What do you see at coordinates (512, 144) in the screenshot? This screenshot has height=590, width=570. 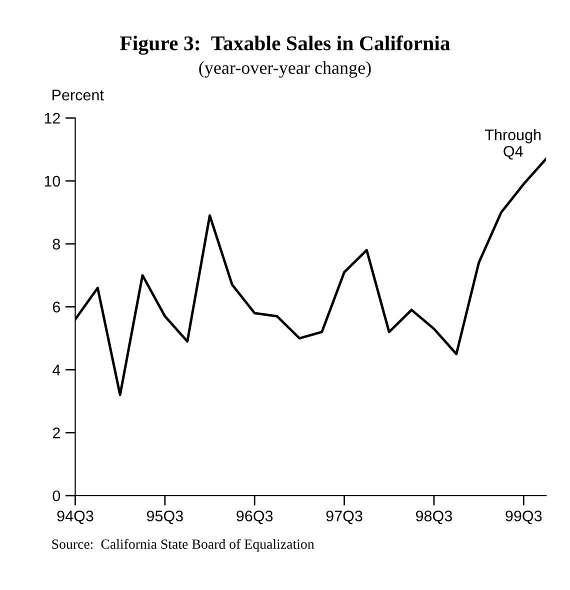 I see `annotation: Through Q4` at bounding box center [512, 144].